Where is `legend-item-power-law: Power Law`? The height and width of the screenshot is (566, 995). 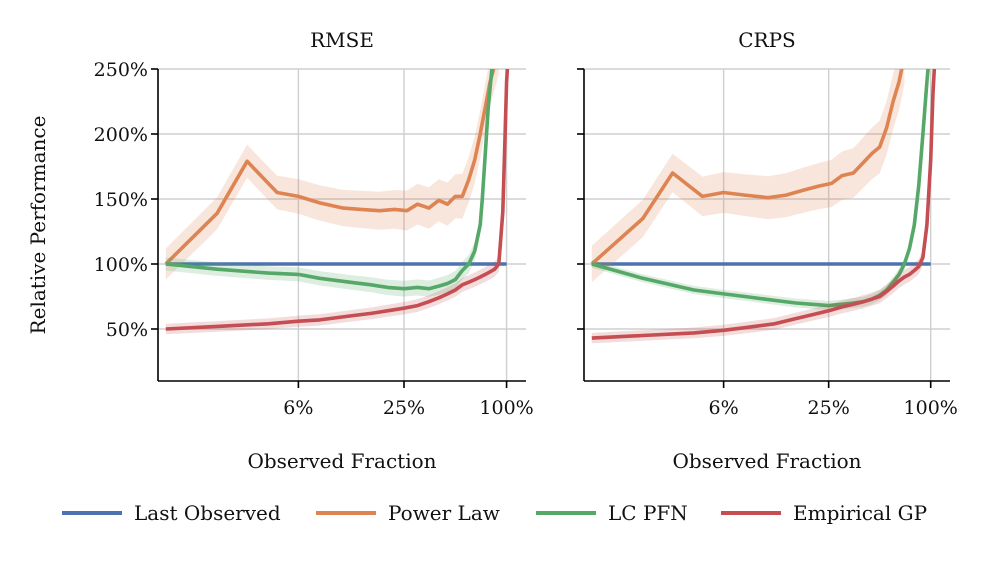
legend-item-power-law: Power Law is located at coordinates (408, 513).